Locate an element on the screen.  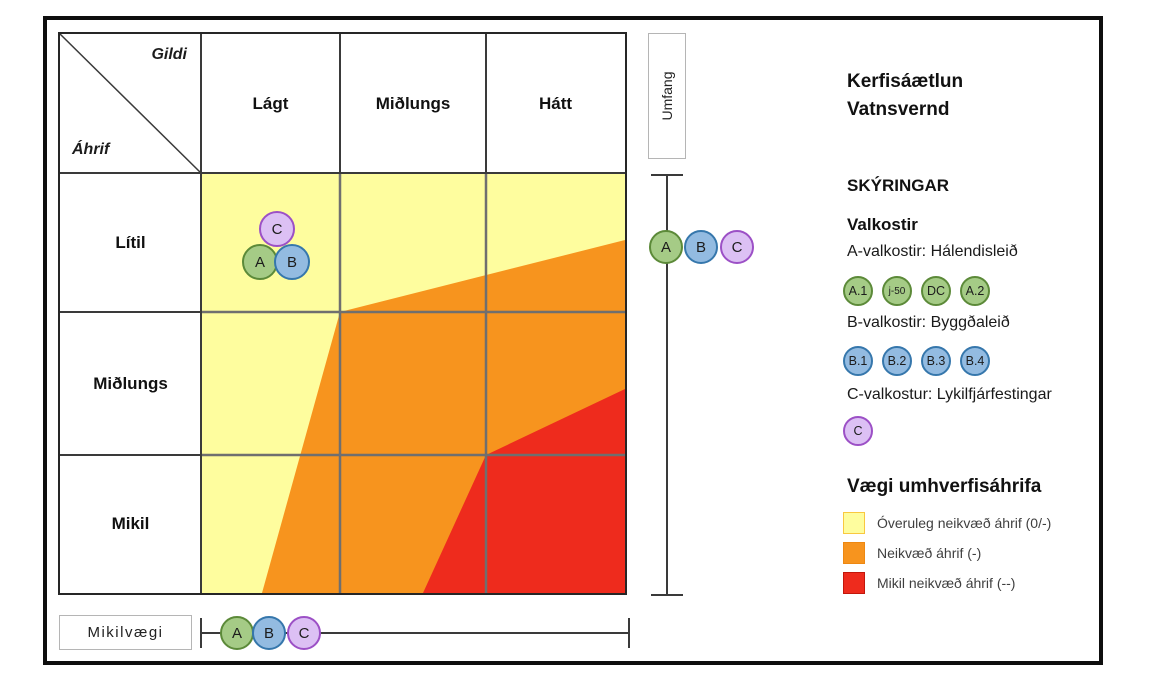
option-marker-b4: B.4 is located at coordinates (975, 361).